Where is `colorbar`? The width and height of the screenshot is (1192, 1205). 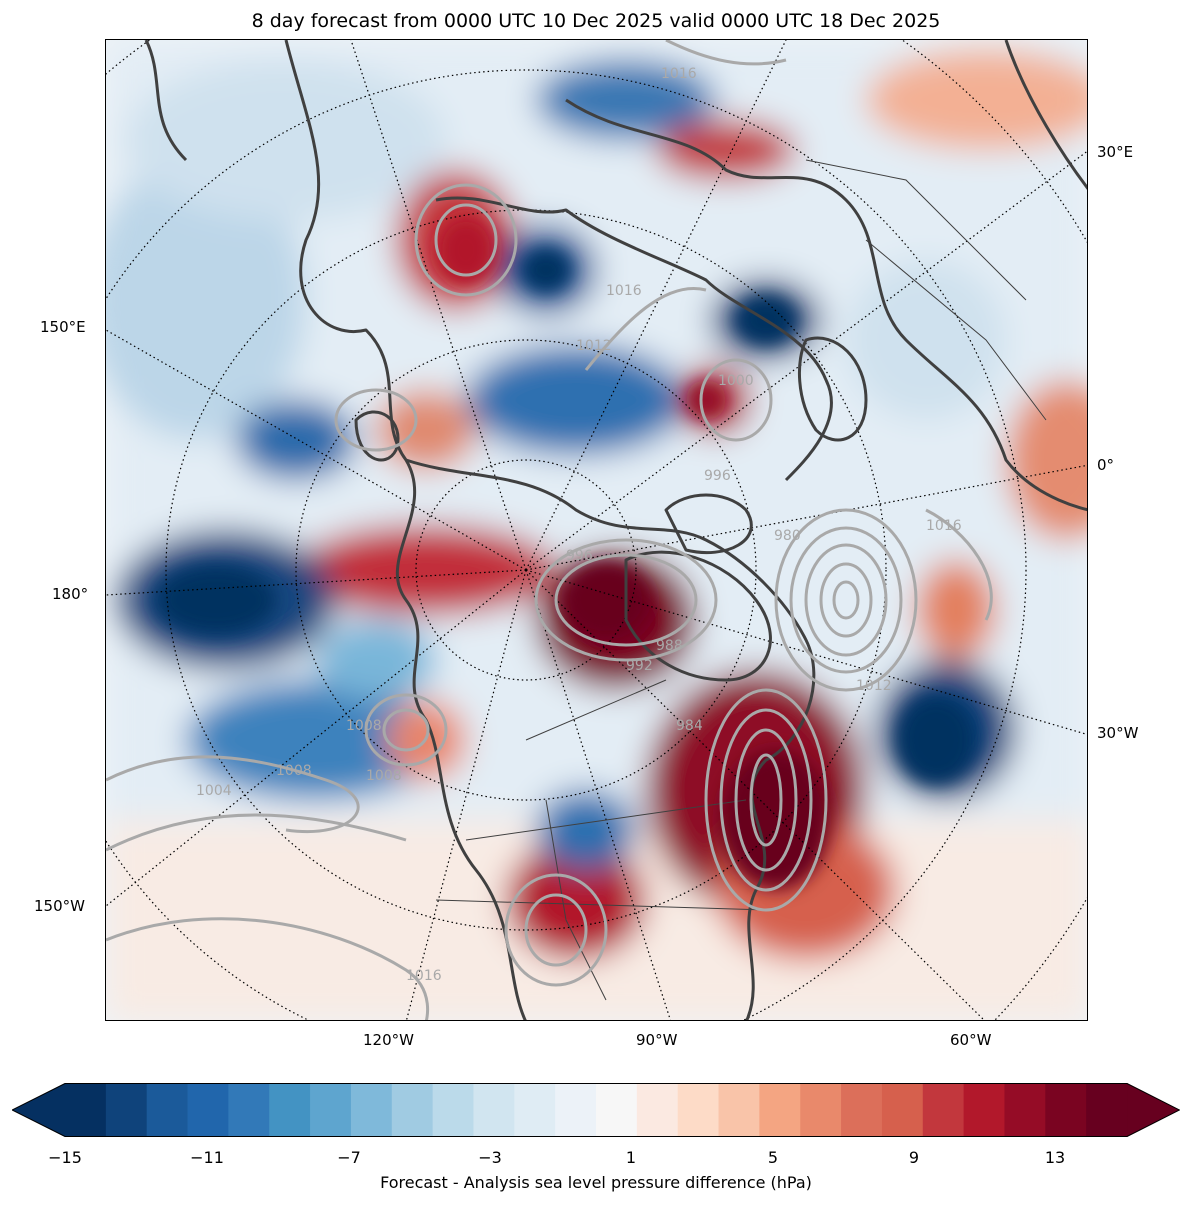 colorbar is located at coordinates (595, 1110).